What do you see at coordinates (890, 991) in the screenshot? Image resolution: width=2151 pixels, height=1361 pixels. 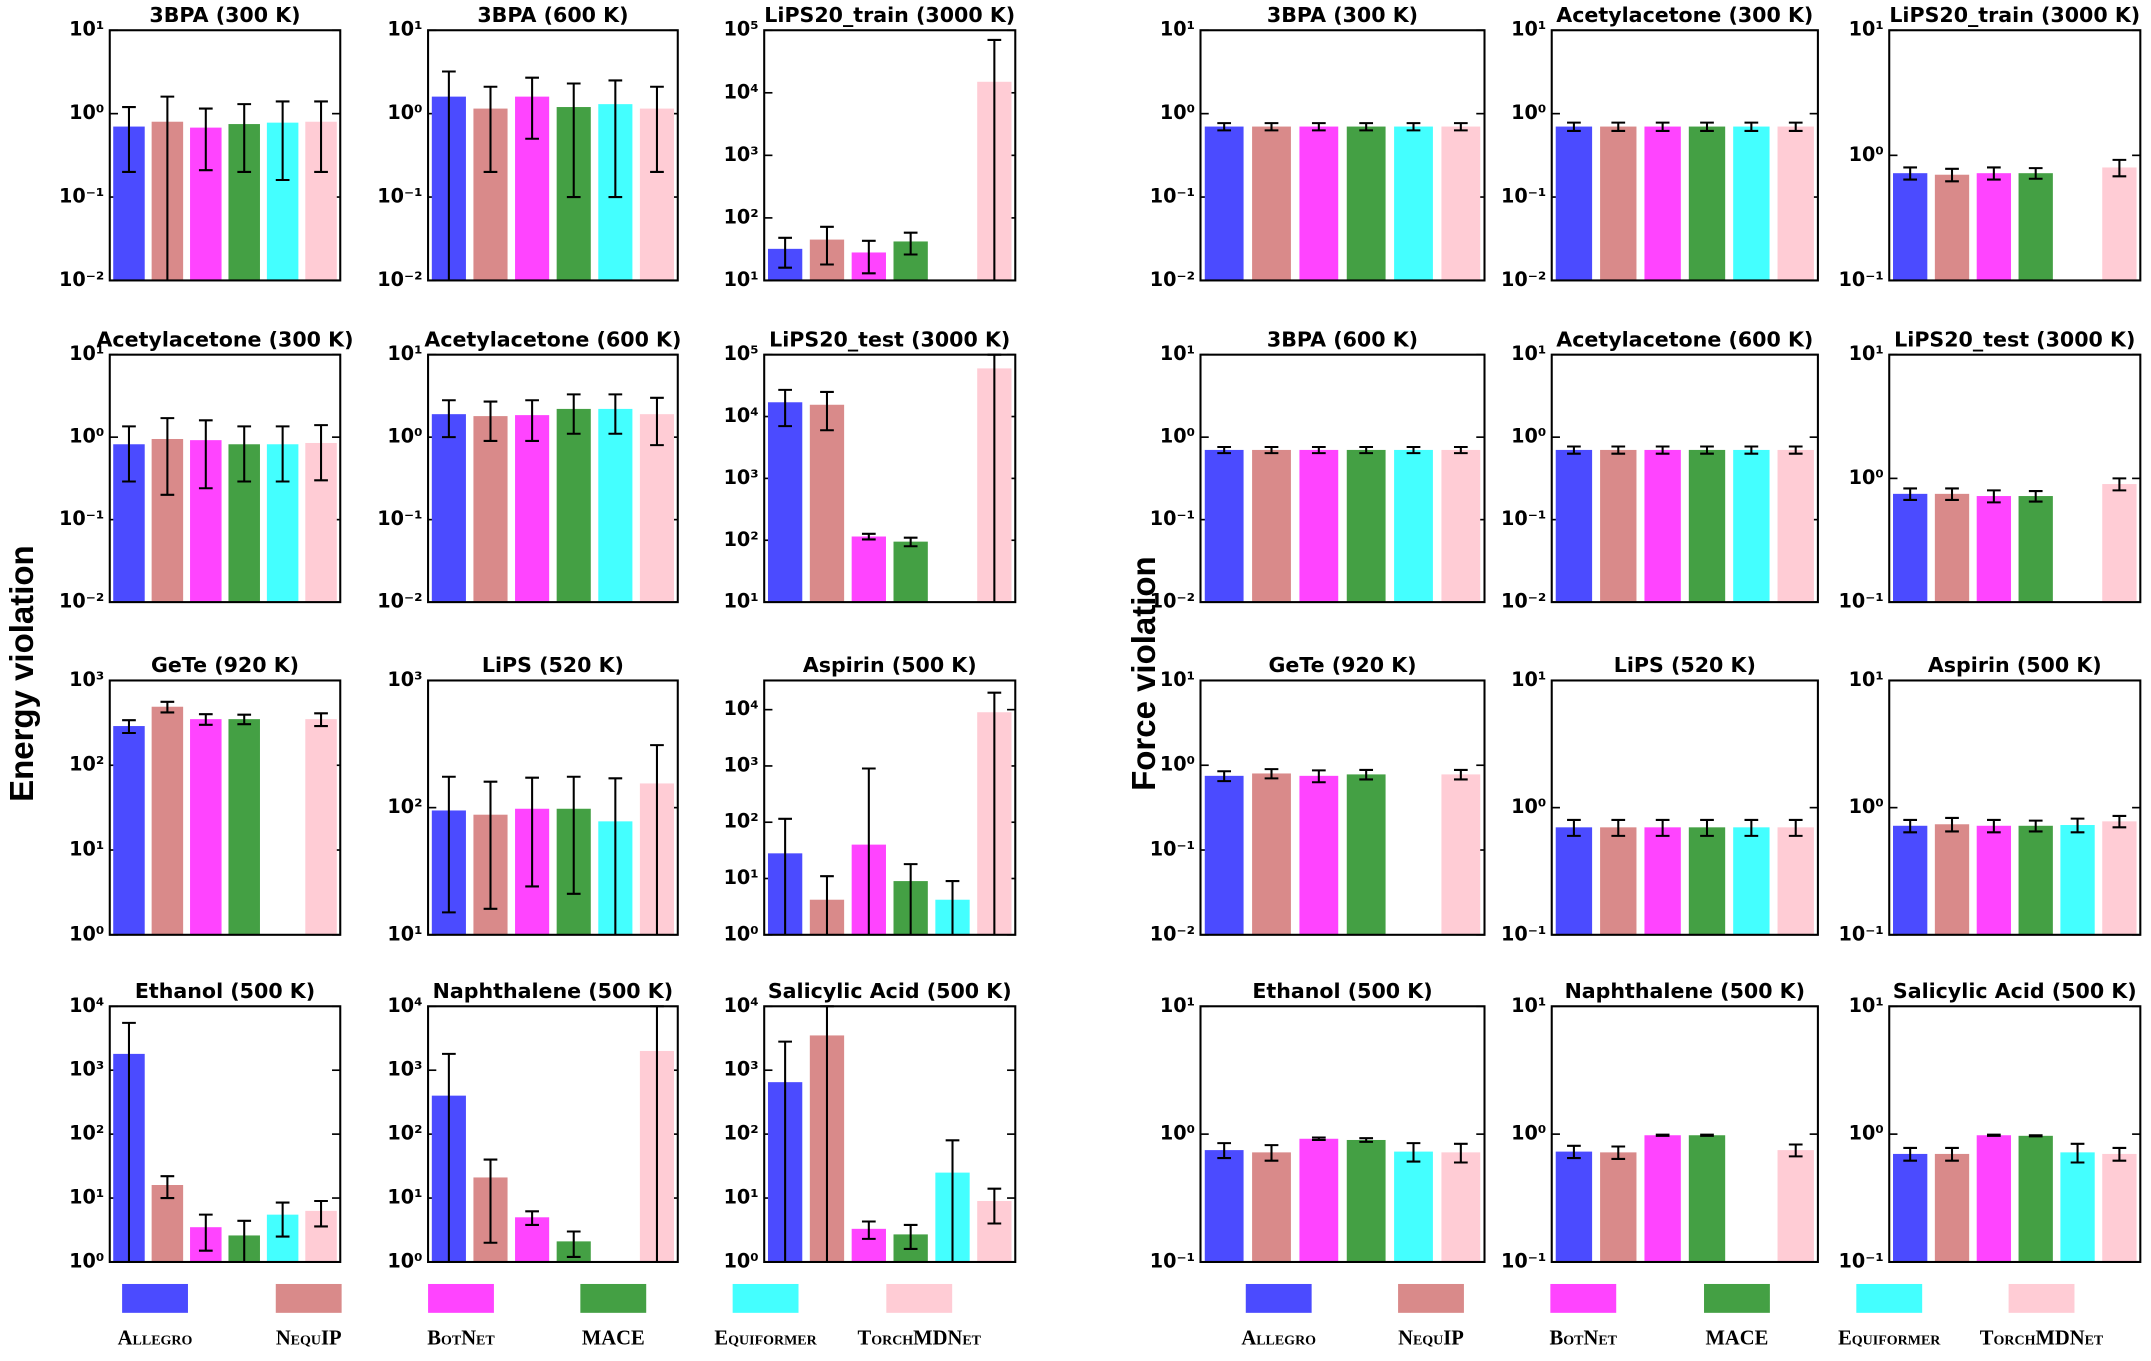 I see `chart-title: Salicylic Acid (500 K)` at bounding box center [890, 991].